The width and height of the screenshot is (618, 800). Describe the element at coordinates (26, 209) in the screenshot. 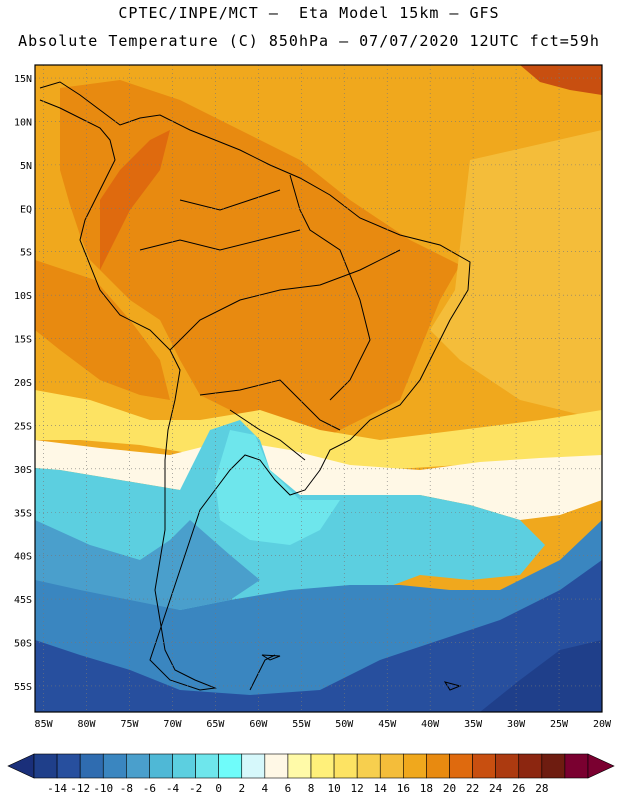

I see `lat-label: EQ` at that location.